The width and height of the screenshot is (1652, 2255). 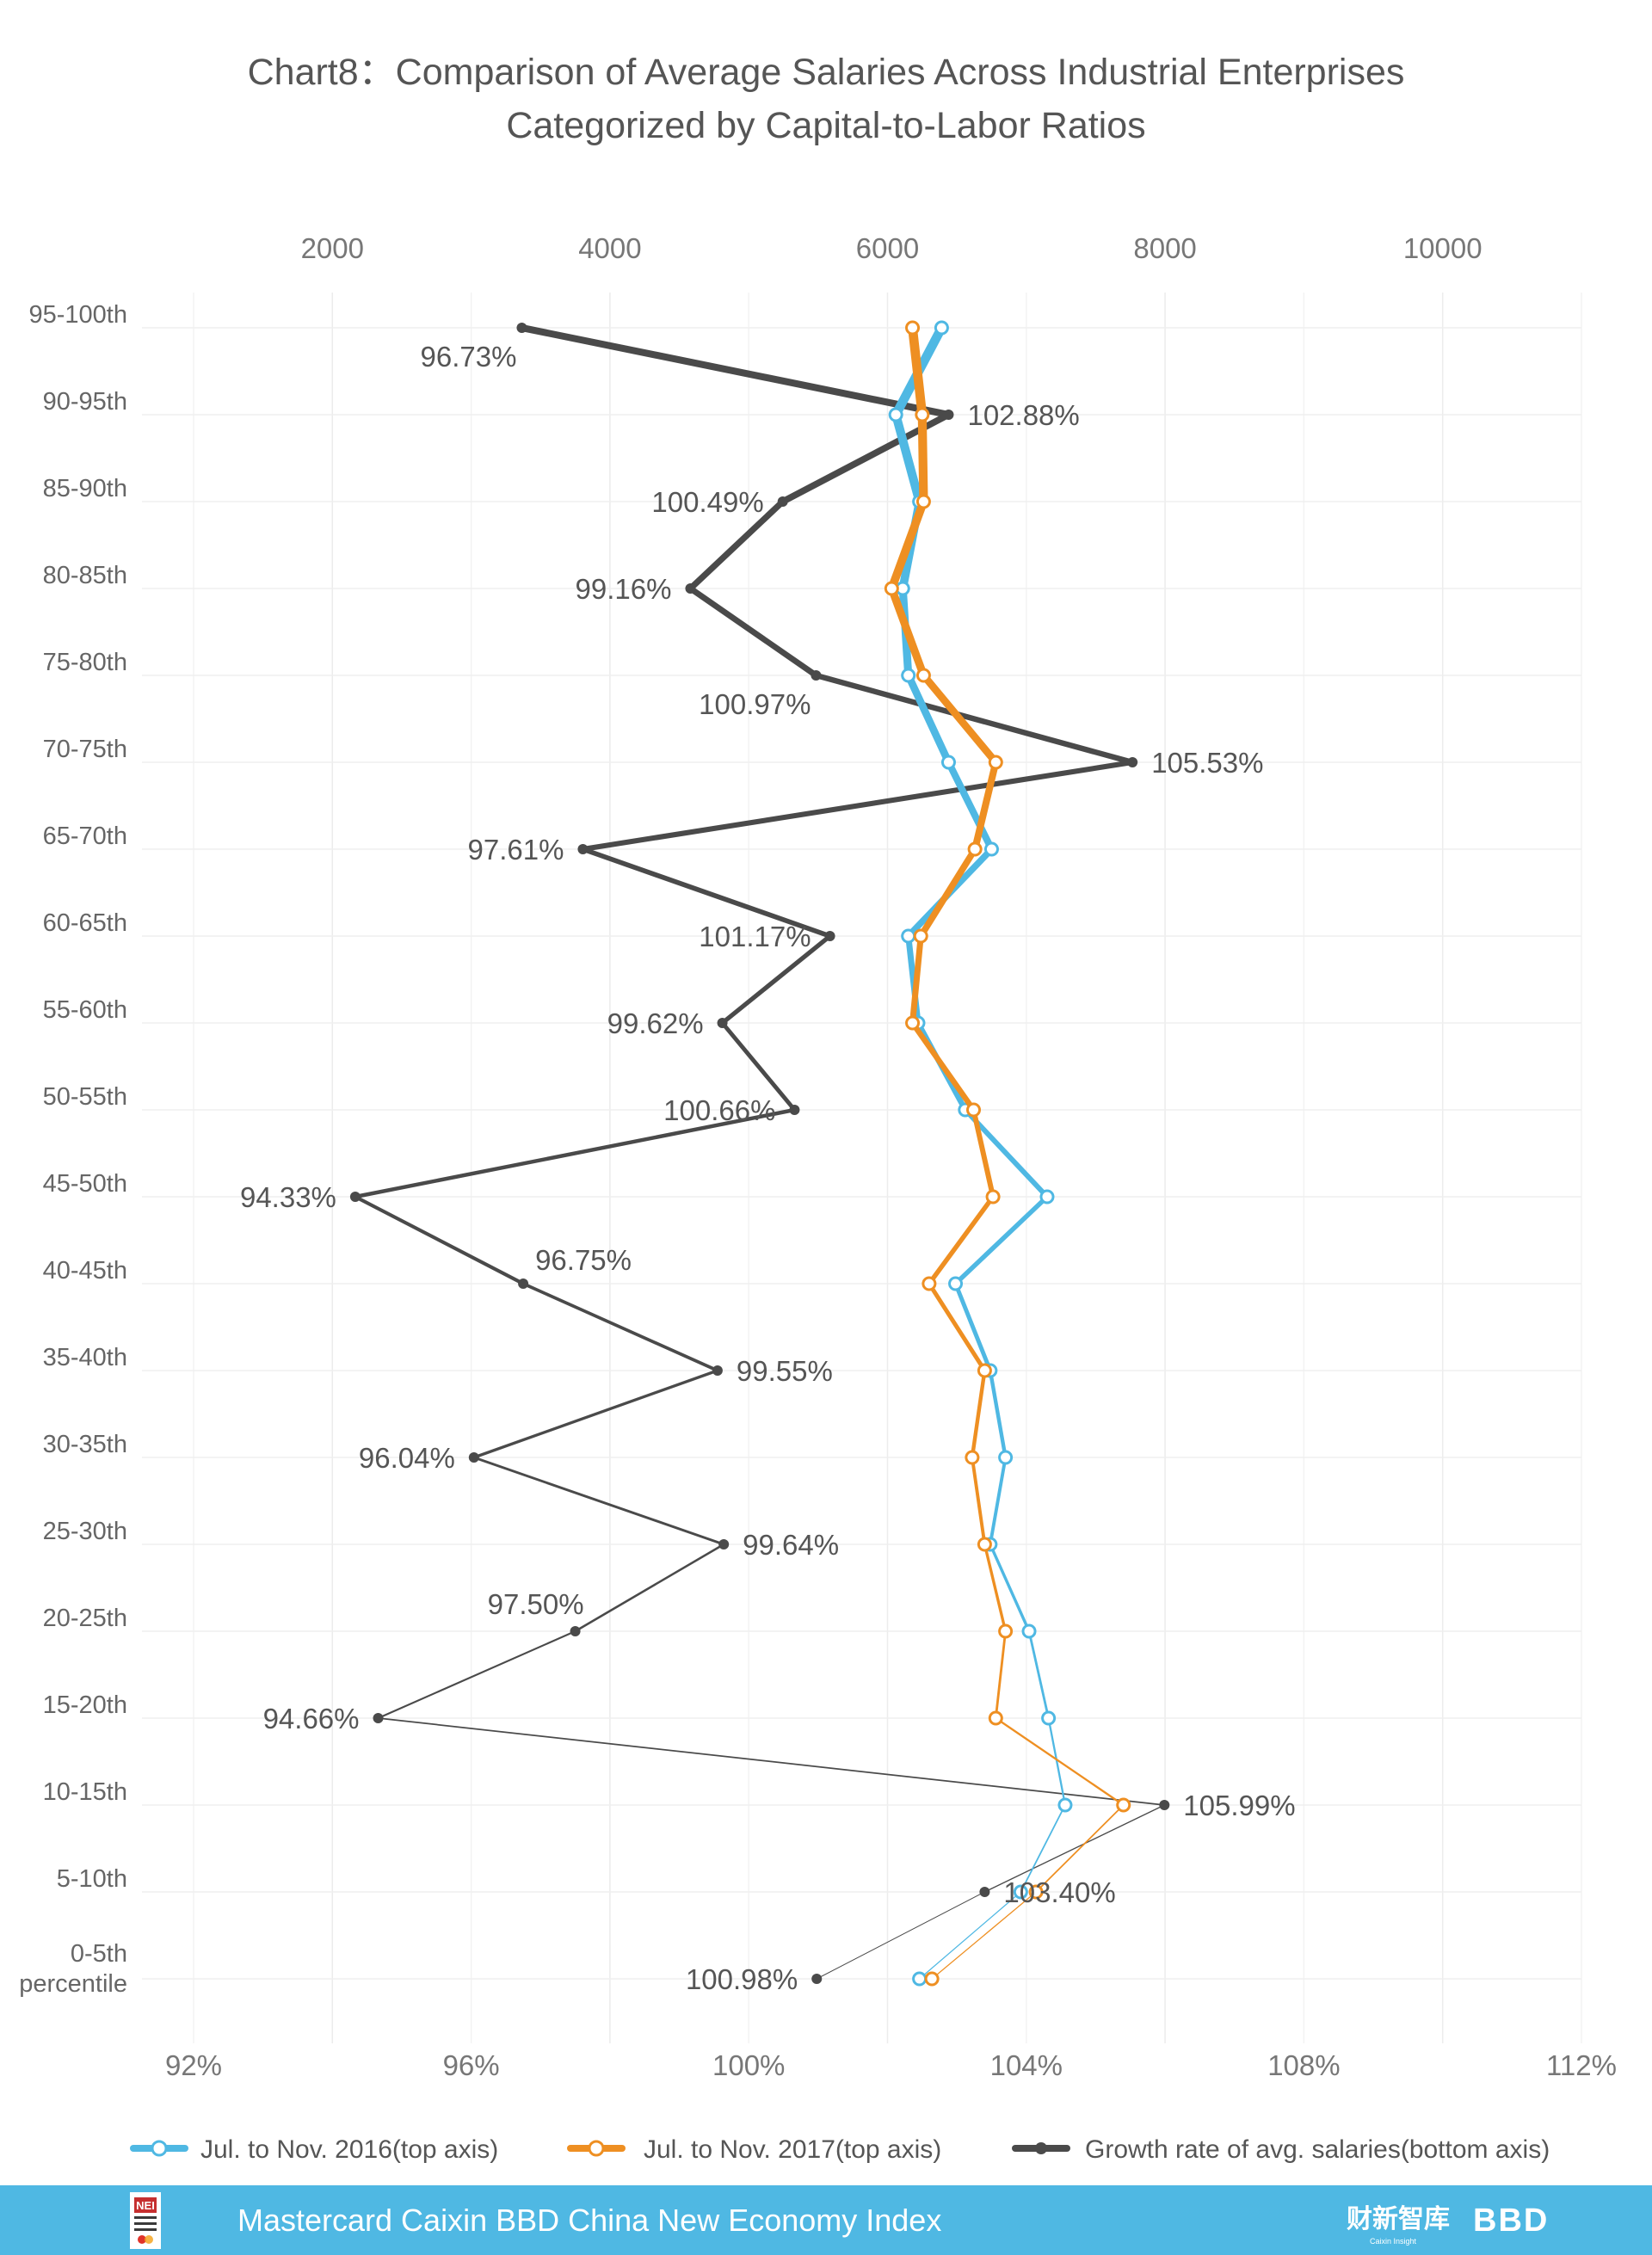 What do you see at coordinates (314, 2149) in the screenshot?
I see `legend-item-2016: Jul. to Nov. 2016(top axis)` at bounding box center [314, 2149].